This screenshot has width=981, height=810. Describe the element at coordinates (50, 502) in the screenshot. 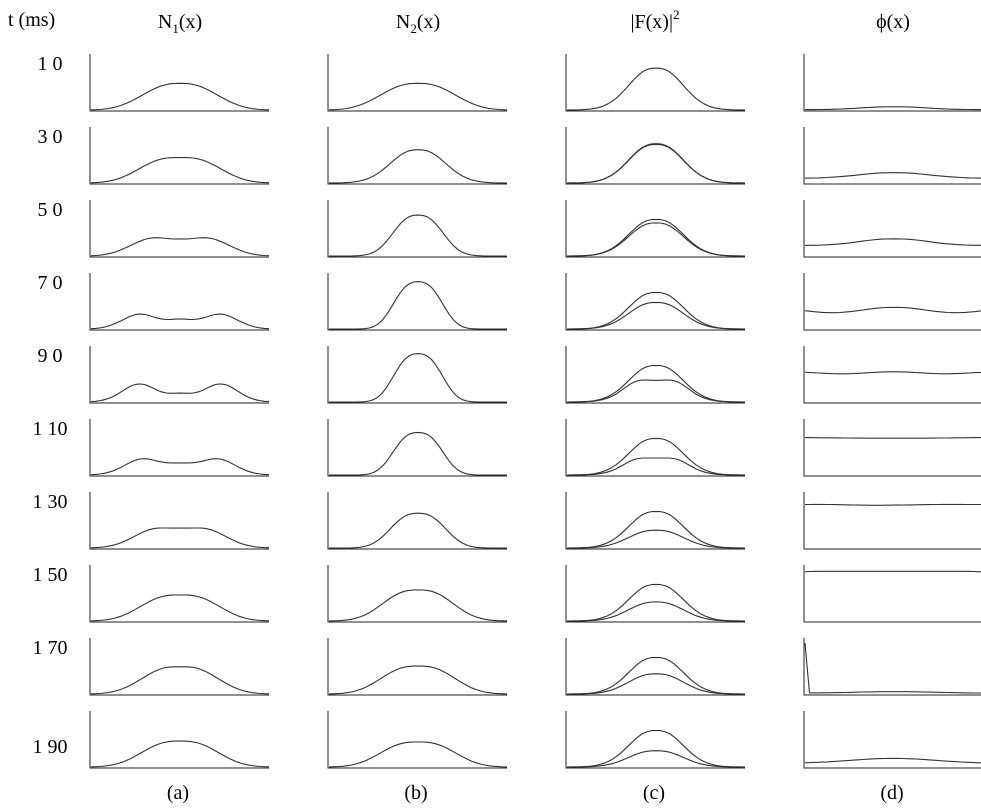

I see `row-label-130: 1 30` at that location.